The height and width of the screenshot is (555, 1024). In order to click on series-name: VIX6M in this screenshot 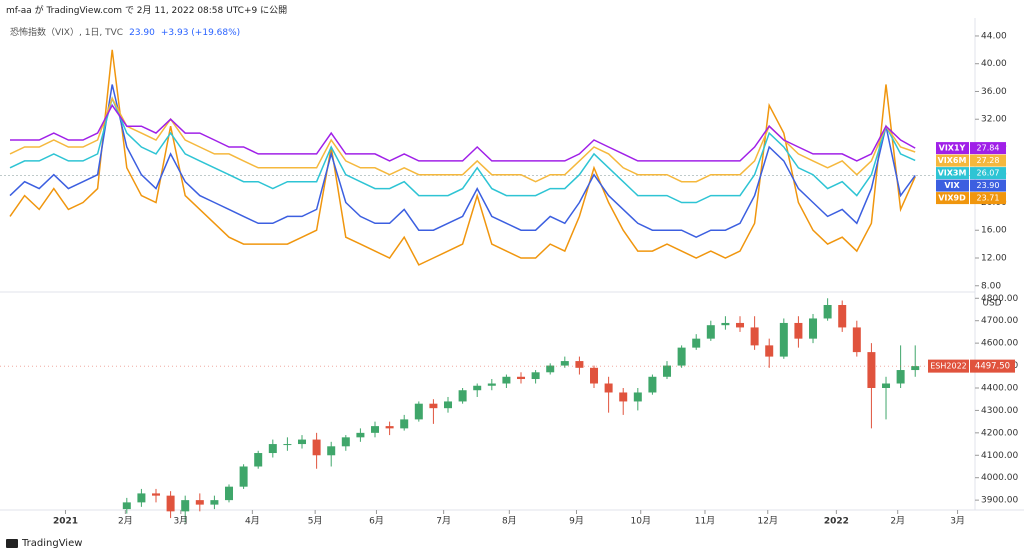, I will do `click(952, 160)`.